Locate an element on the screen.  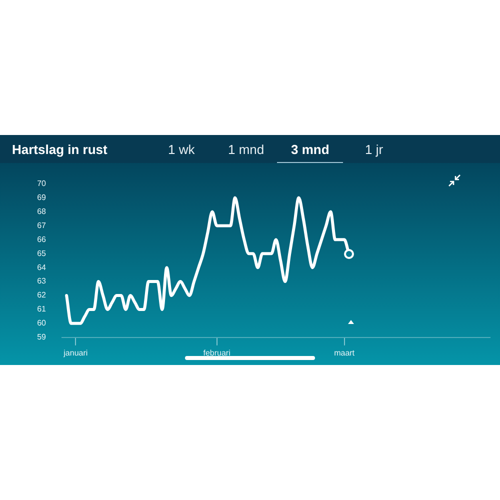
y-tick-label: 68 is located at coordinates (42, 211).